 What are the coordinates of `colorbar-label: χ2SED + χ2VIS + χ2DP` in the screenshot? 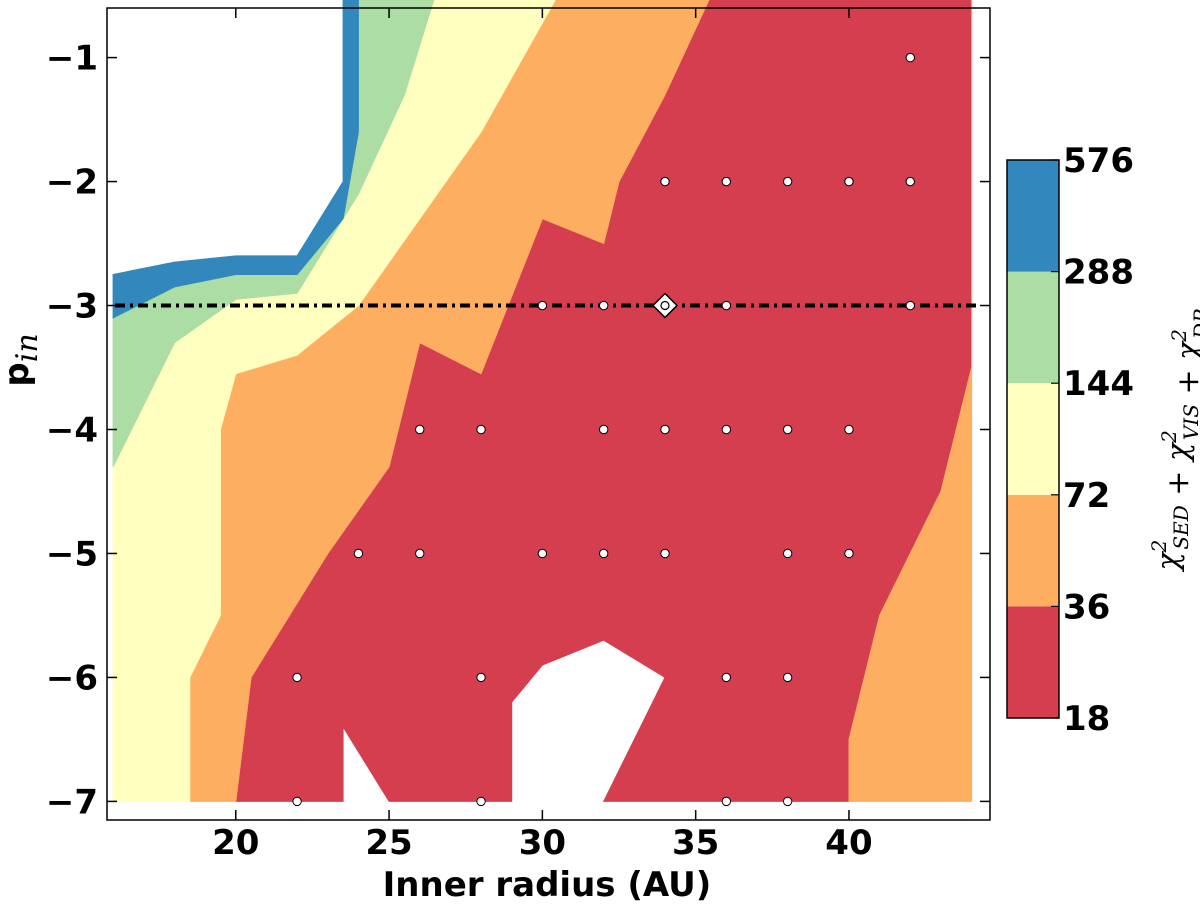 It's located at (1173, 441).